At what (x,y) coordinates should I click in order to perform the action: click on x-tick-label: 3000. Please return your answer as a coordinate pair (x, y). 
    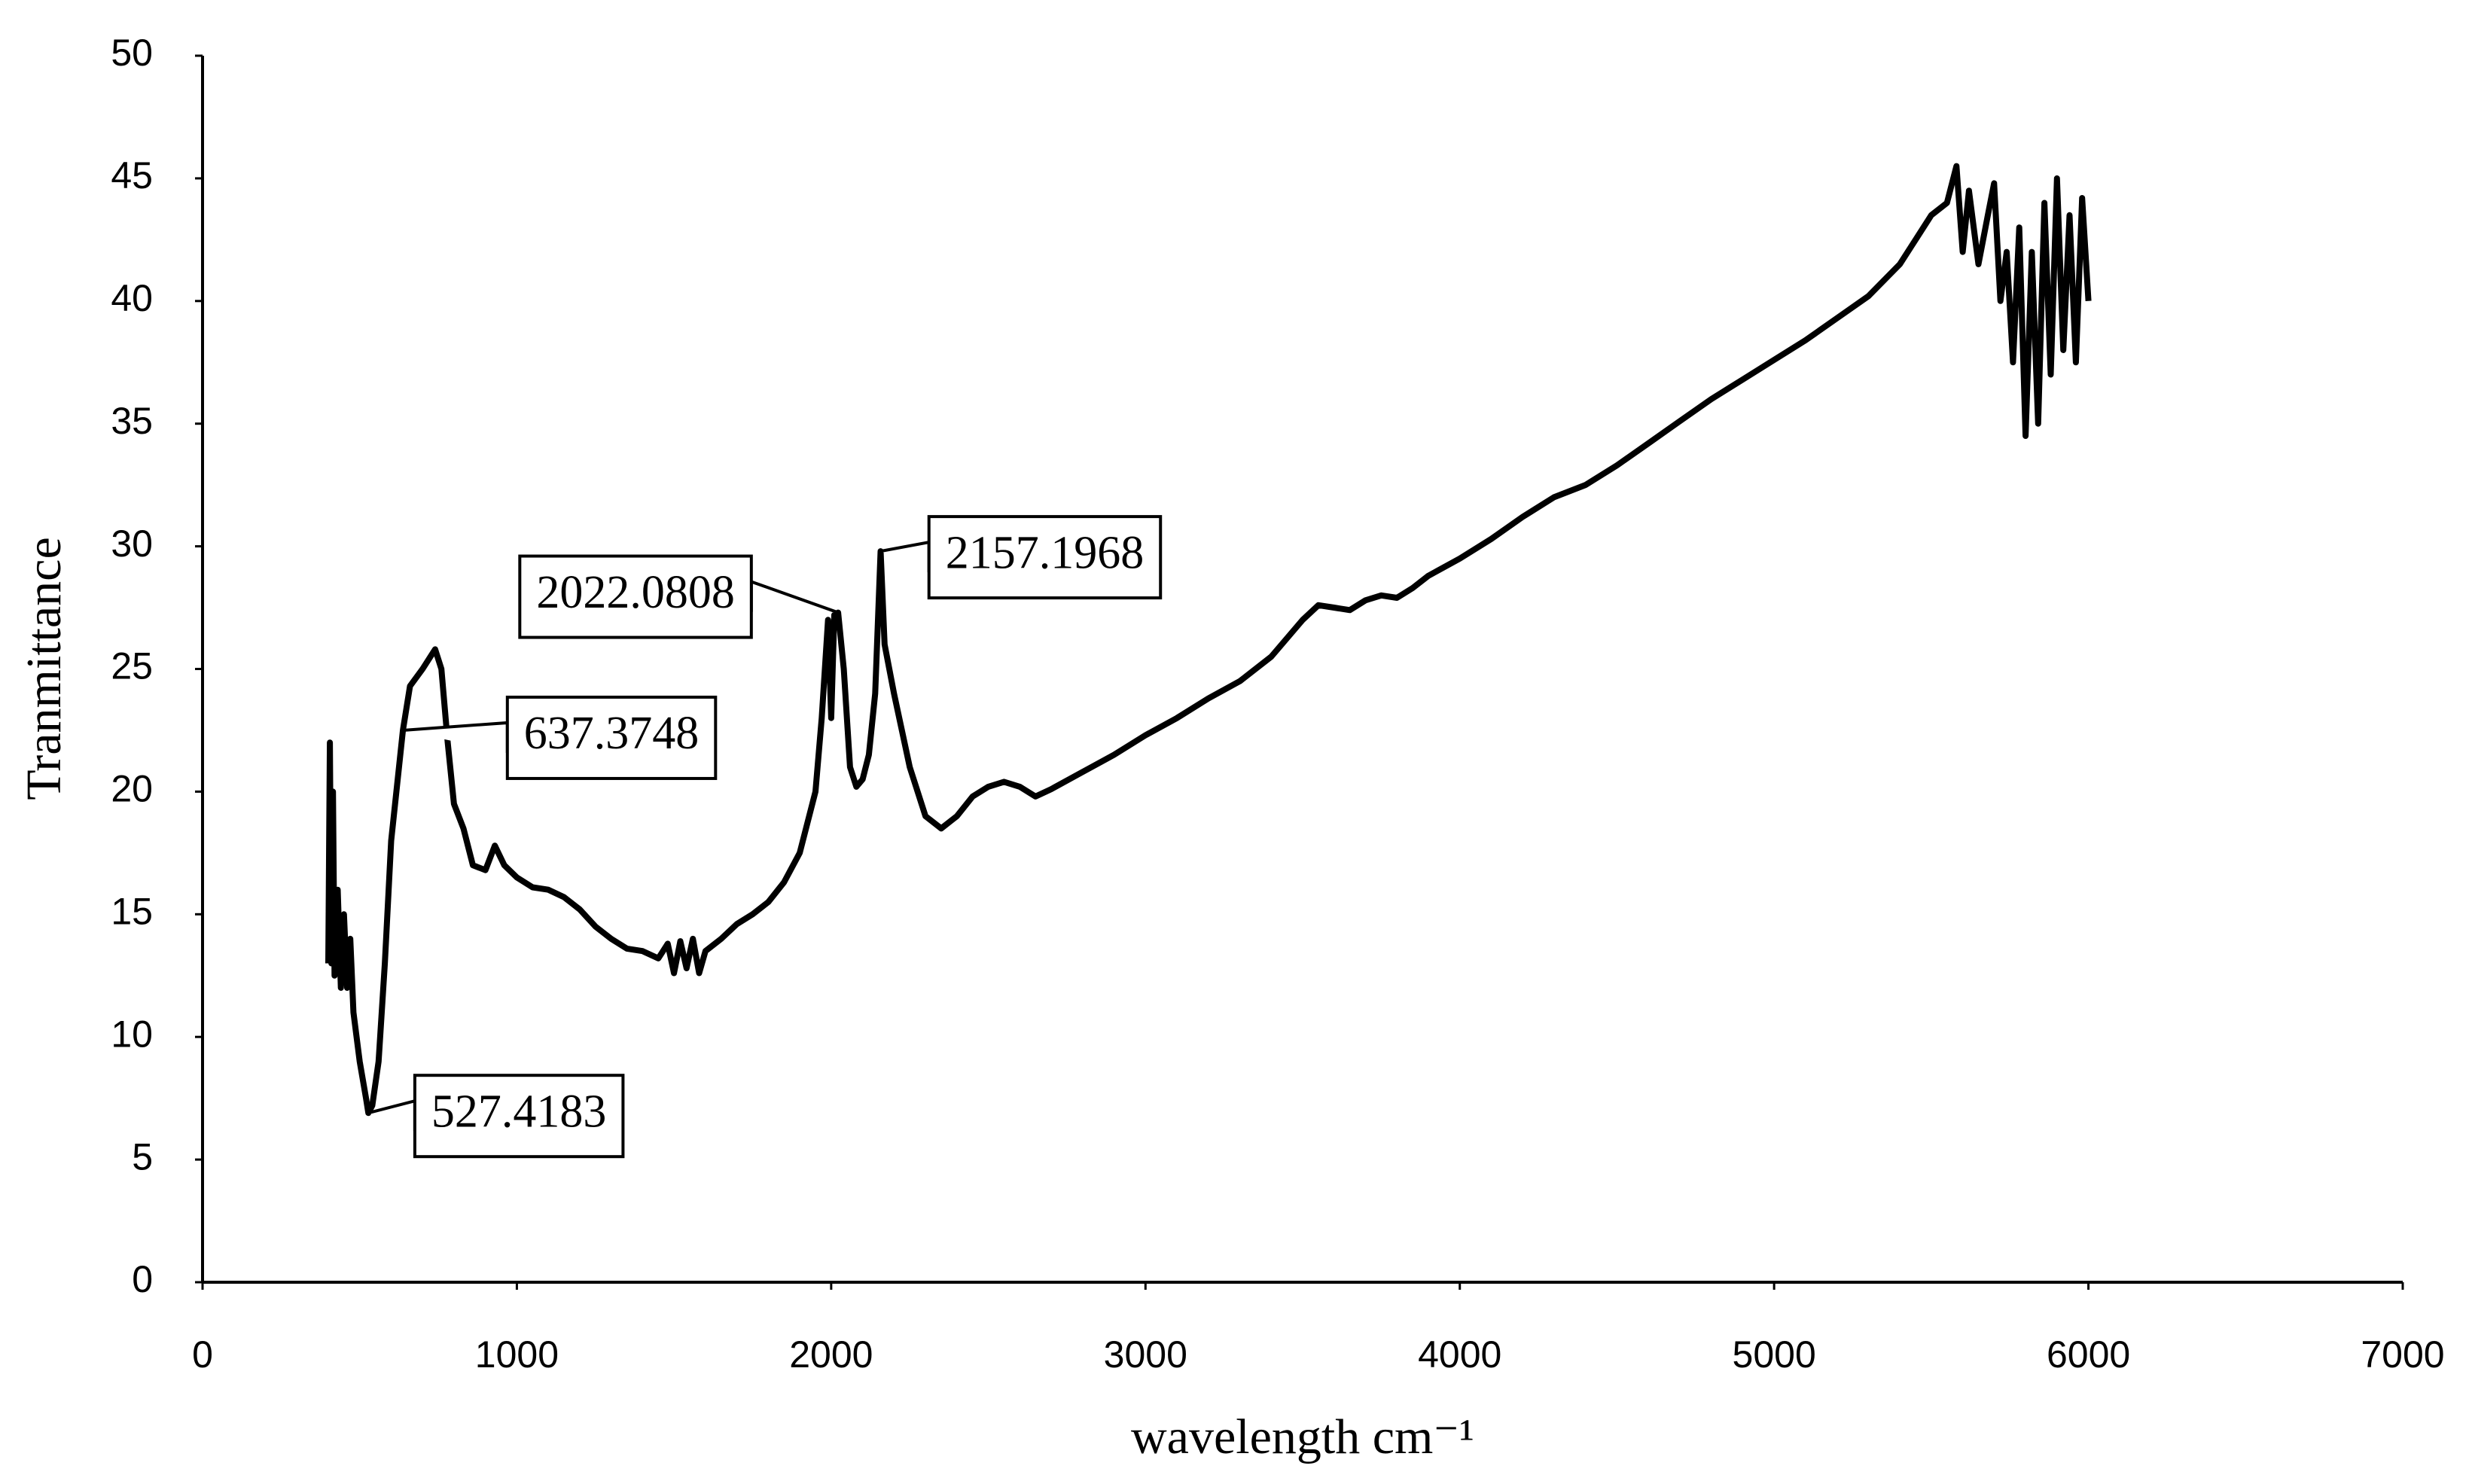
    Looking at the image, I should click on (1145, 1354).